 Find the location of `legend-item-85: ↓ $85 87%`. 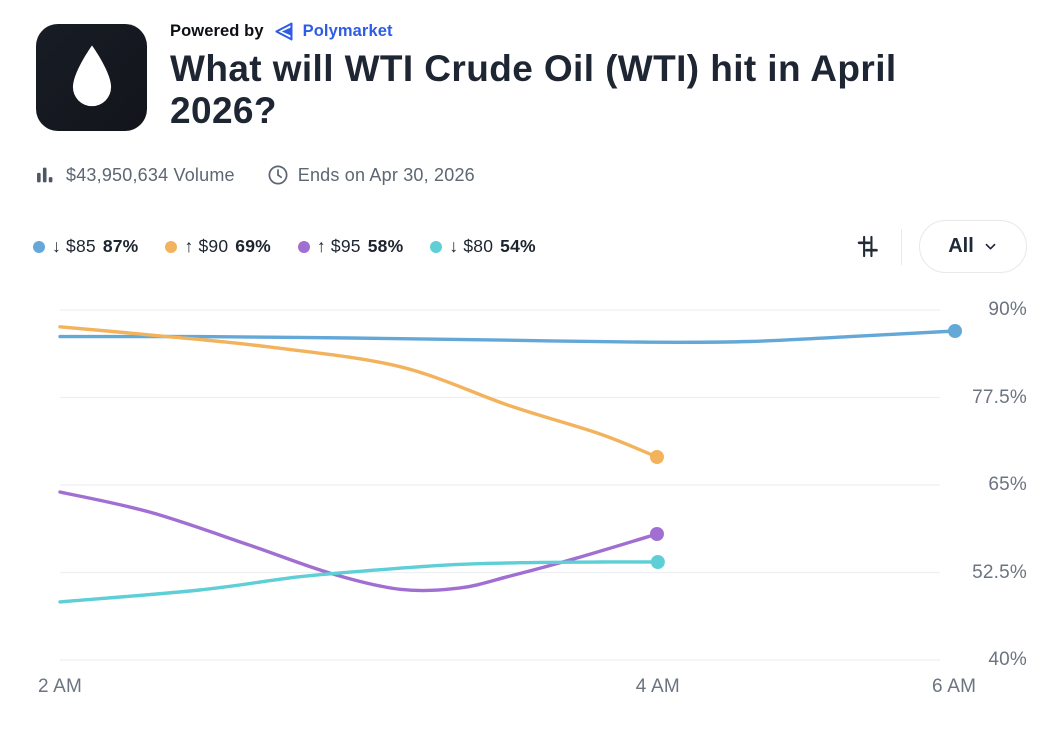

legend-item-85: ↓ $85 87% is located at coordinates (85, 246).